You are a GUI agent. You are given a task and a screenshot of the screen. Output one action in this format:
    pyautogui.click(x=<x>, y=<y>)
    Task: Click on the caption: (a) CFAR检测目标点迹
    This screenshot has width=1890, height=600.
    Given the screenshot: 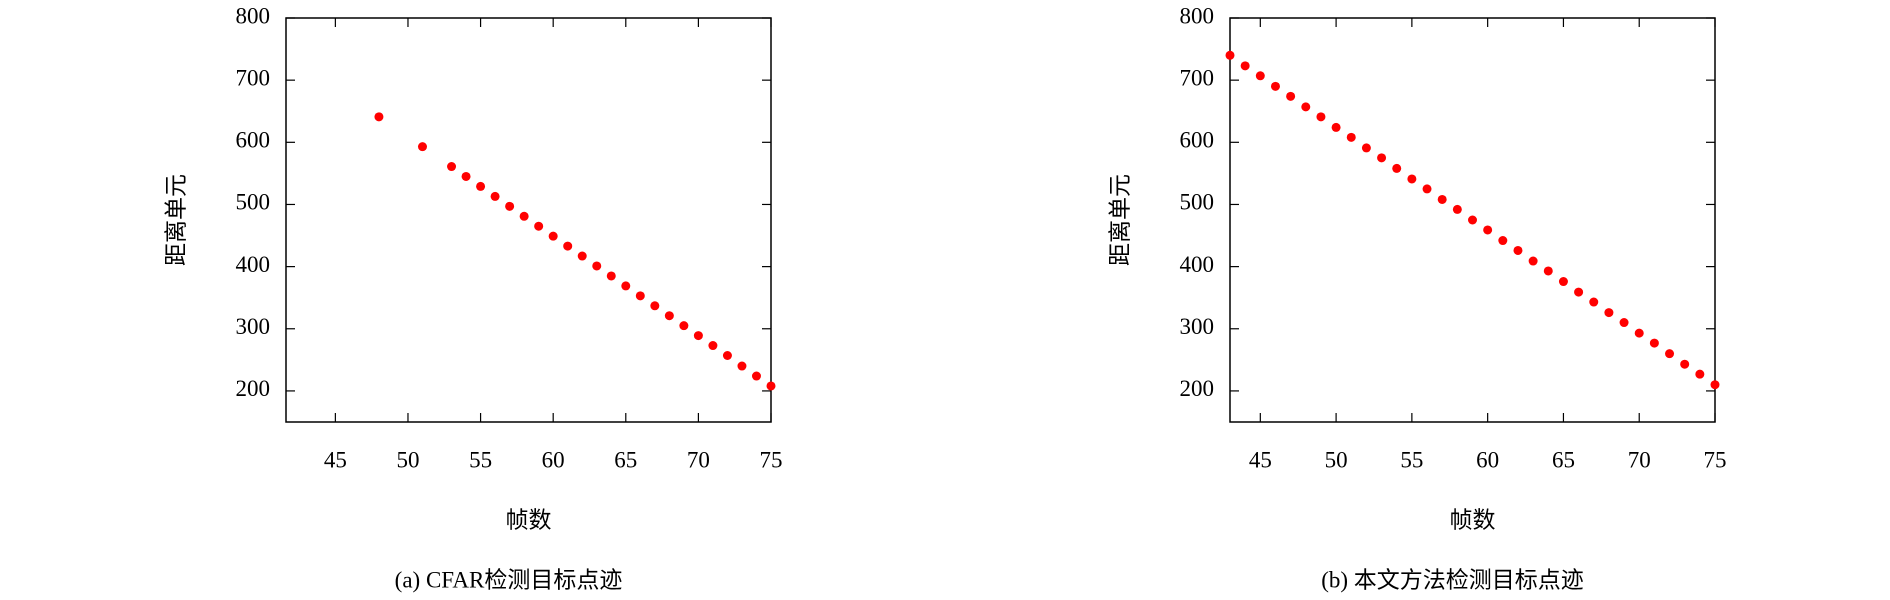 What is the action you would take?
    pyautogui.click(x=509, y=579)
    